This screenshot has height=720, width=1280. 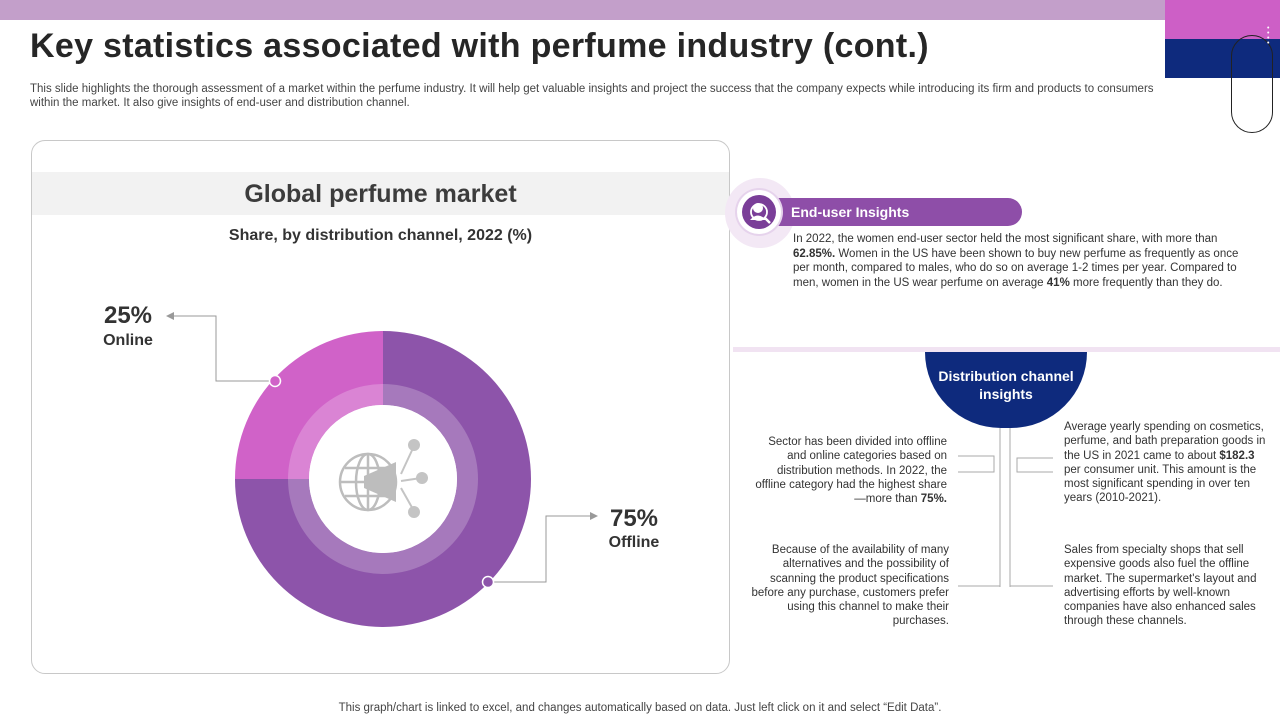 What do you see at coordinates (1006, 385) in the screenshot?
I see `distribution-title: Distribution channel insights` at bounding box center [1006, 385].